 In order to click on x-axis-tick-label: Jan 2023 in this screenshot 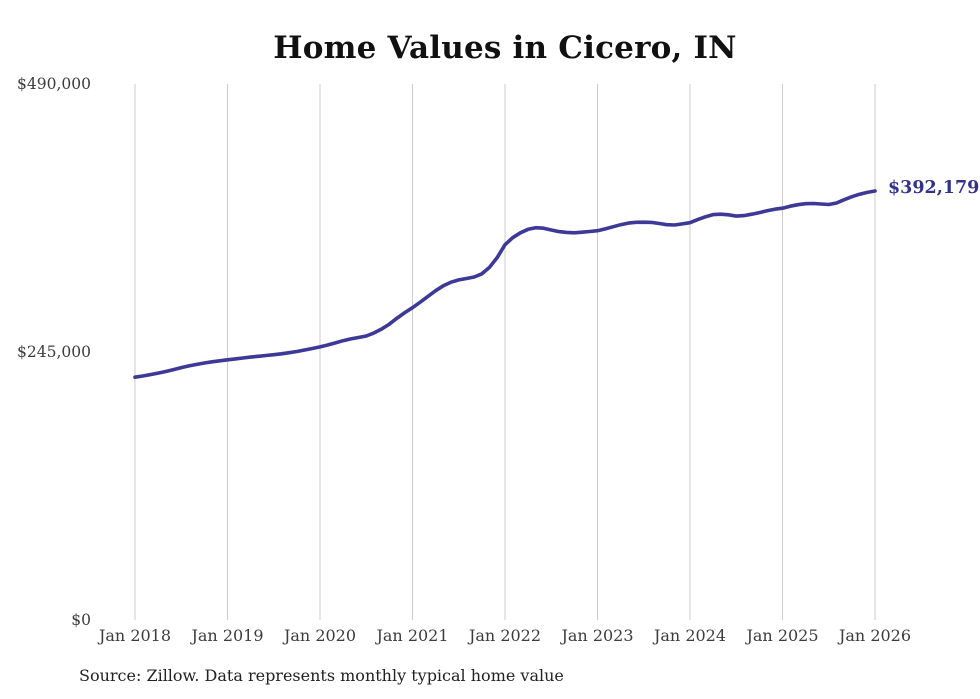, I will do `click(597, 635)`.